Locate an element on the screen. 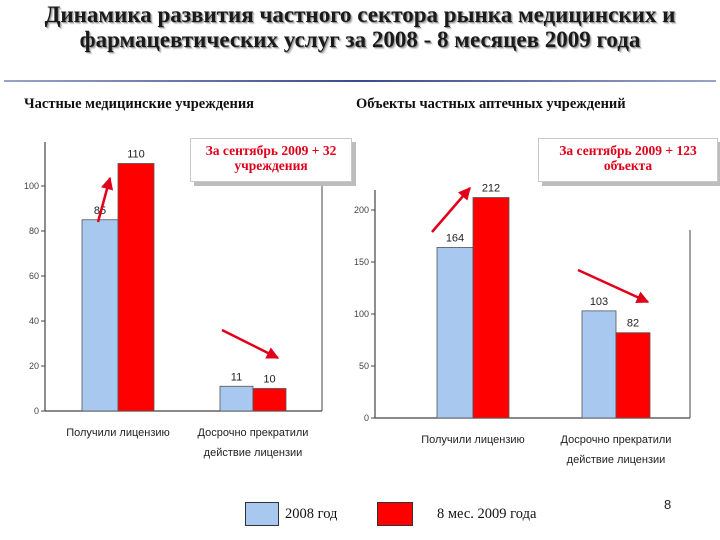 The height and width of the screenshot is (540, 720). y-tick-label-pharmacy: 0 is located at coordinates (366, 418).